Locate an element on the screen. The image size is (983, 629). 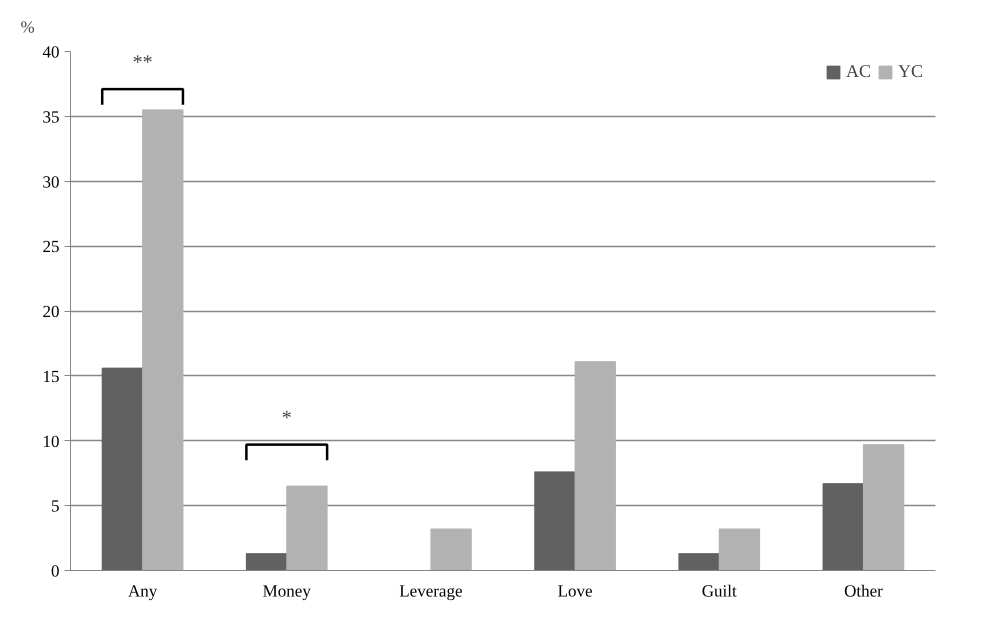
x-tick-label: Other is located at coordinates (864, 591).